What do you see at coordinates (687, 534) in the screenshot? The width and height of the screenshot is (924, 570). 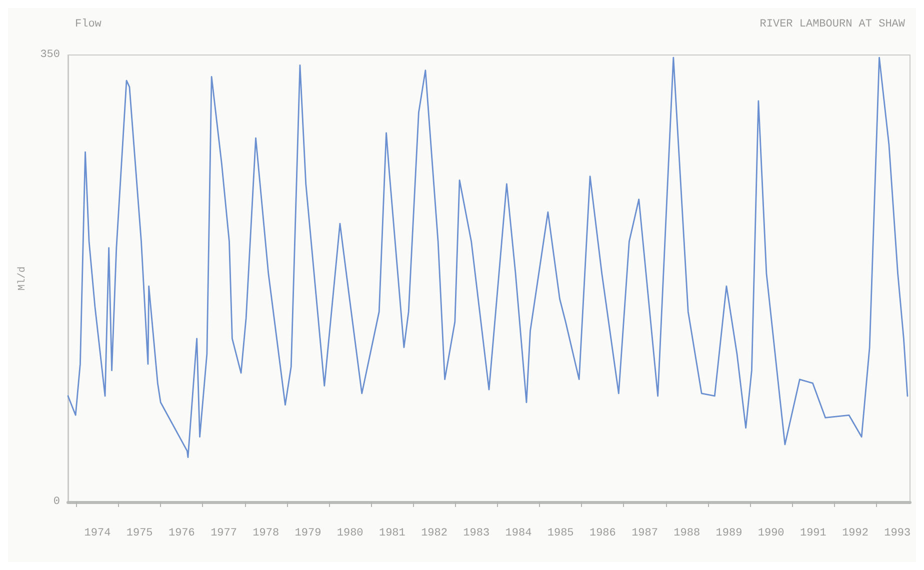 I see `x-tick-label: 1988` at bounding box center [687, 534].